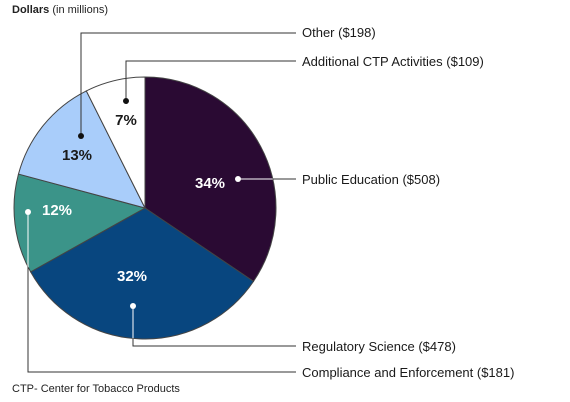 Image resolution: width=570 pixels, height=402 pixels. What do you see at coordinates (96, 389) in the screenshot?
I see `footnote: CTP- Center for Tobacco Products` at bounding box center [96, 389].